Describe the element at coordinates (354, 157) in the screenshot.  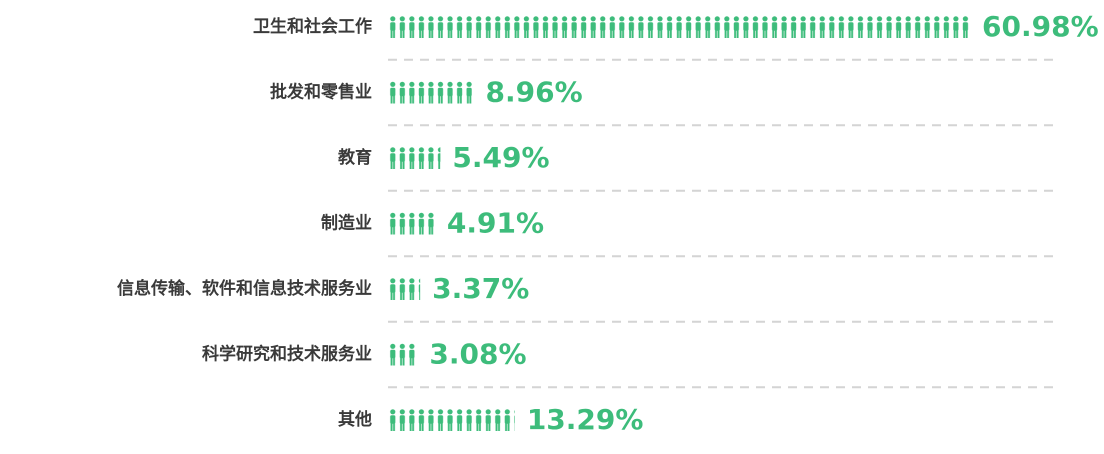
I see `category-label: 教育` at that location.